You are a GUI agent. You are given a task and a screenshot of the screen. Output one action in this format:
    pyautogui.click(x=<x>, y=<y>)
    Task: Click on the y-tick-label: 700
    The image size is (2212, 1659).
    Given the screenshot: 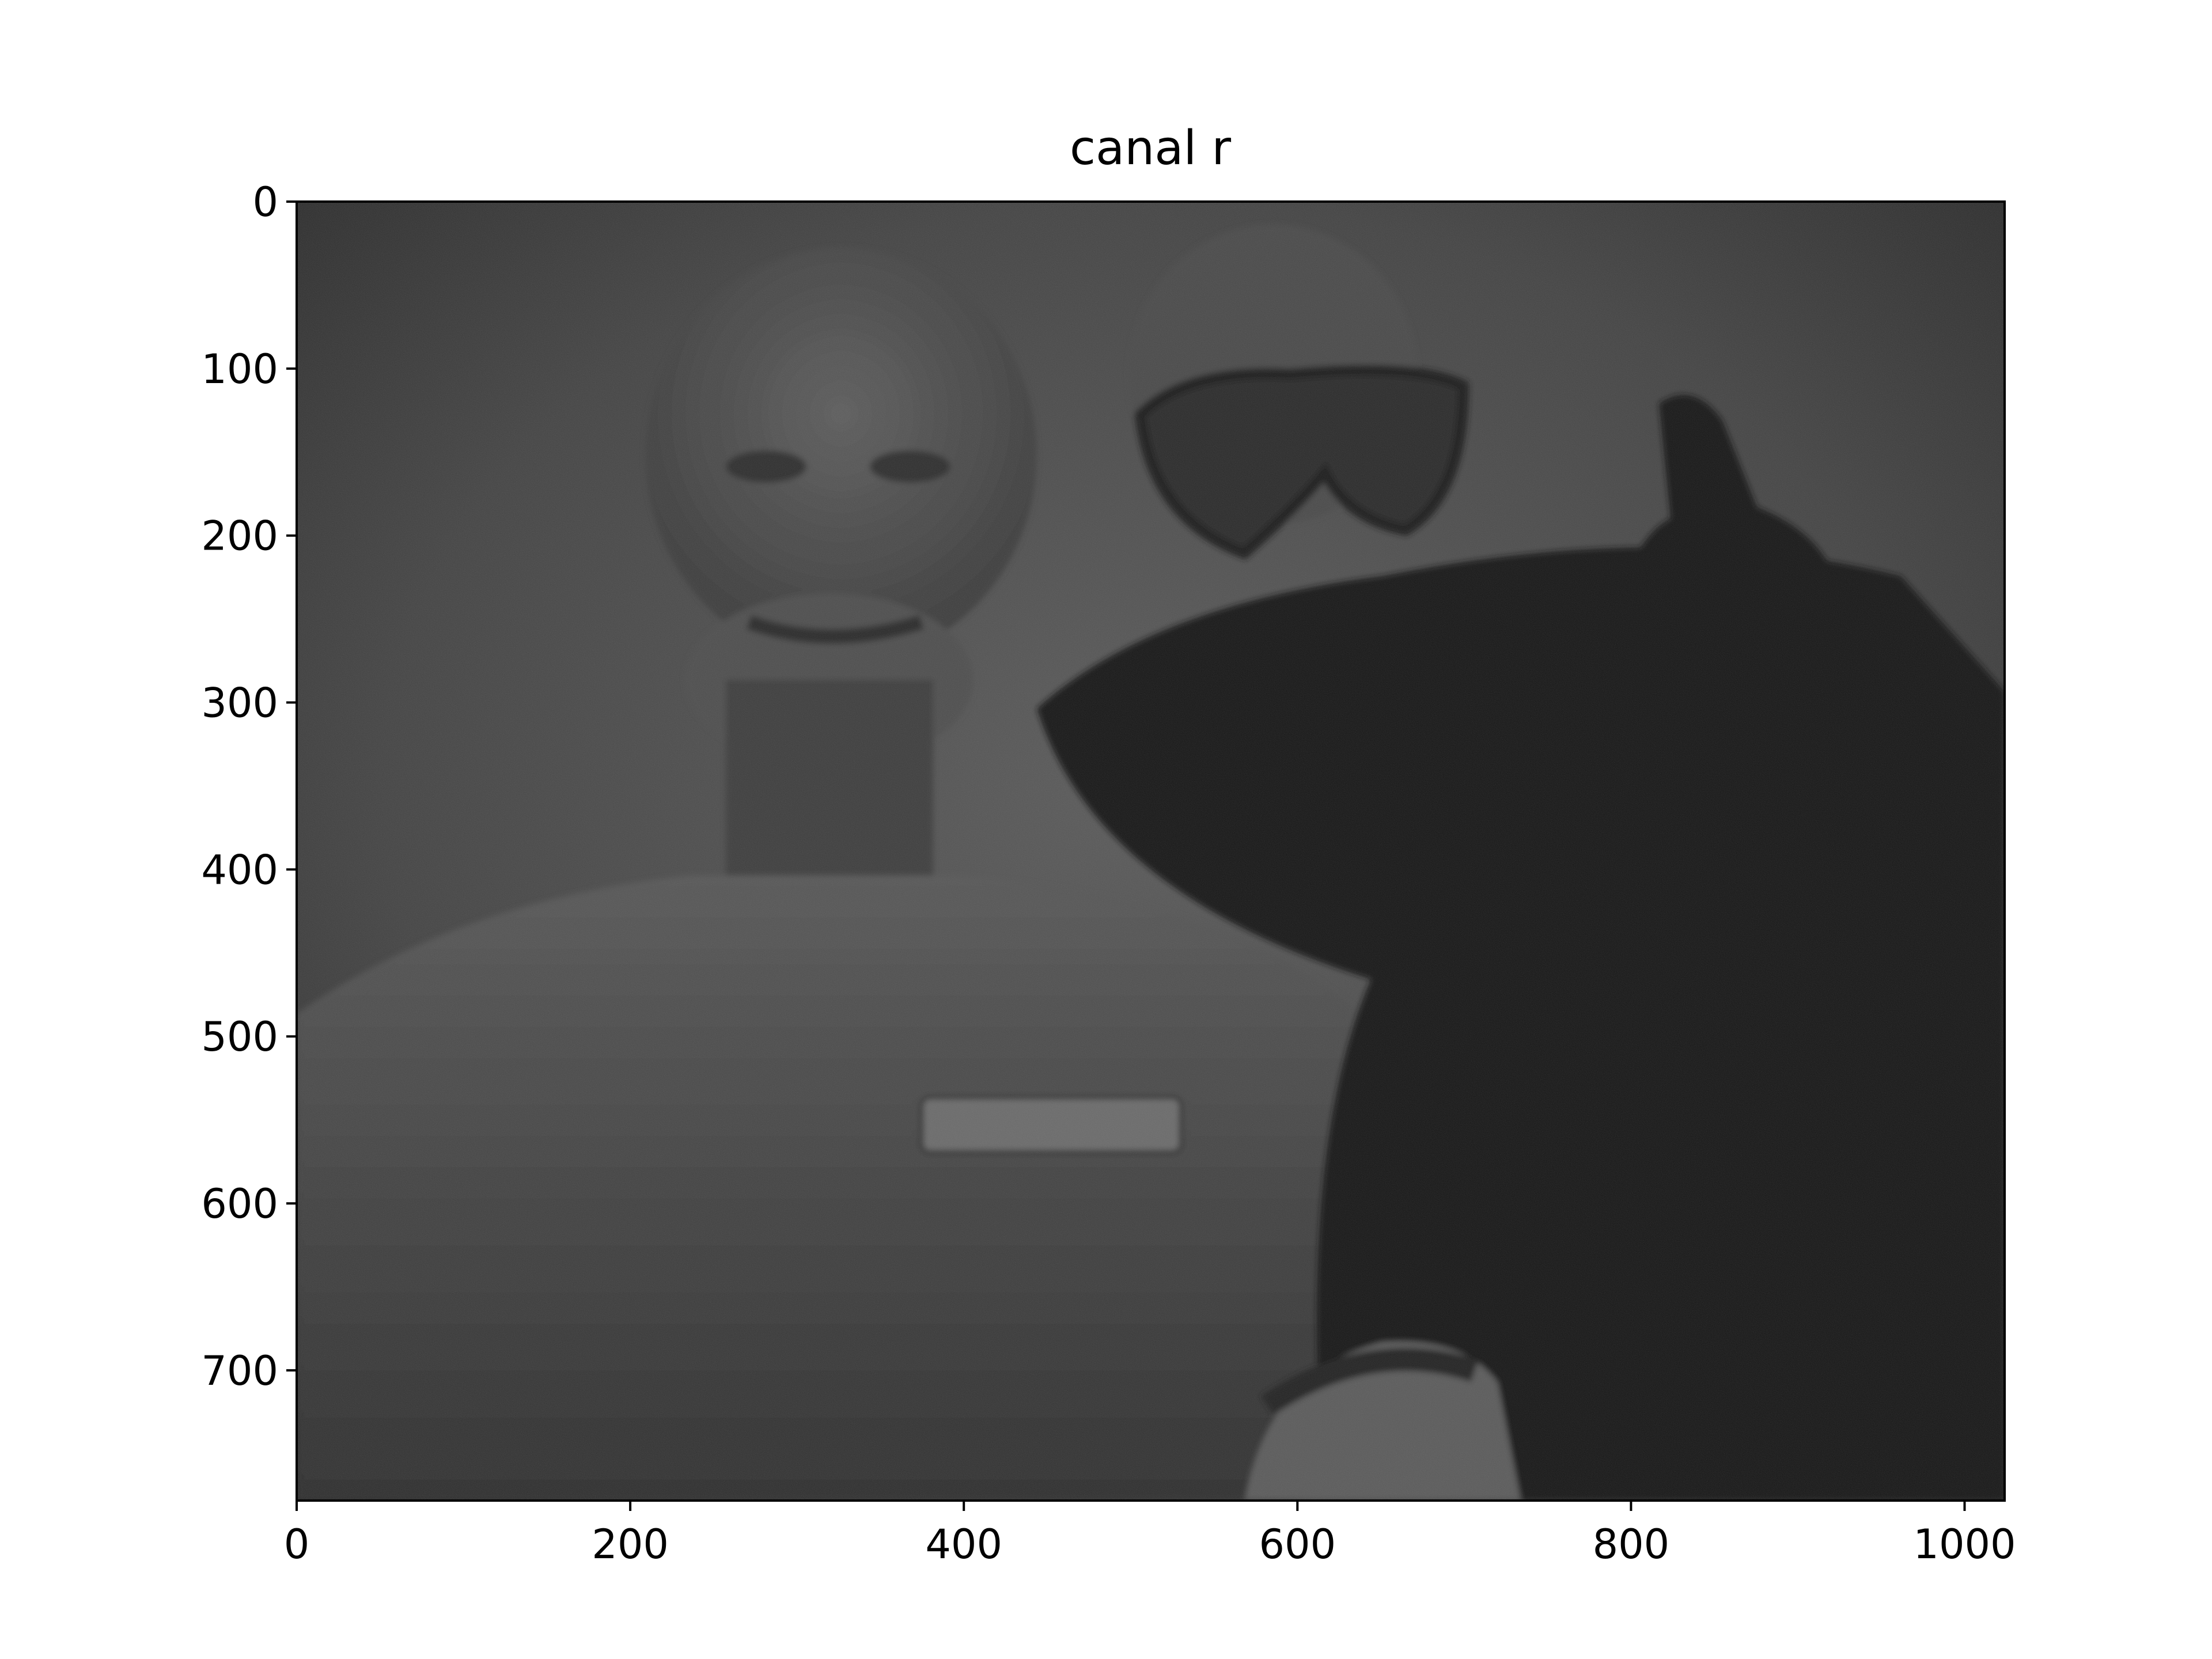 What is the action you would take?
    pyautogui.click(x=239, y=1371)
    